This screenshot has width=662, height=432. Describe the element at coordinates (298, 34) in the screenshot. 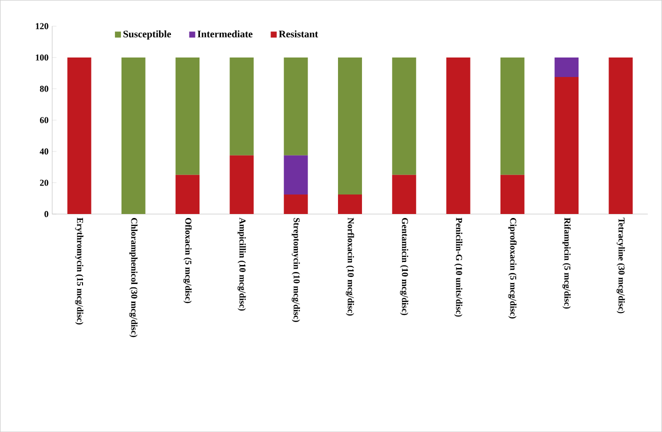

I see `legend-label: Resistant` at that location.